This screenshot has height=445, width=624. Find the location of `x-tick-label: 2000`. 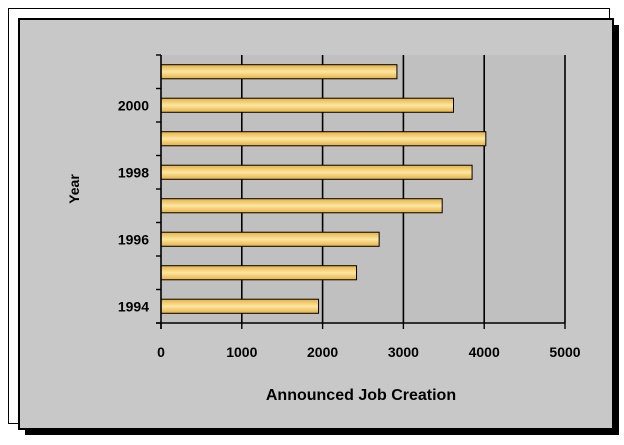

x-tick-label: 2000 is located at coordinates (322, 352).